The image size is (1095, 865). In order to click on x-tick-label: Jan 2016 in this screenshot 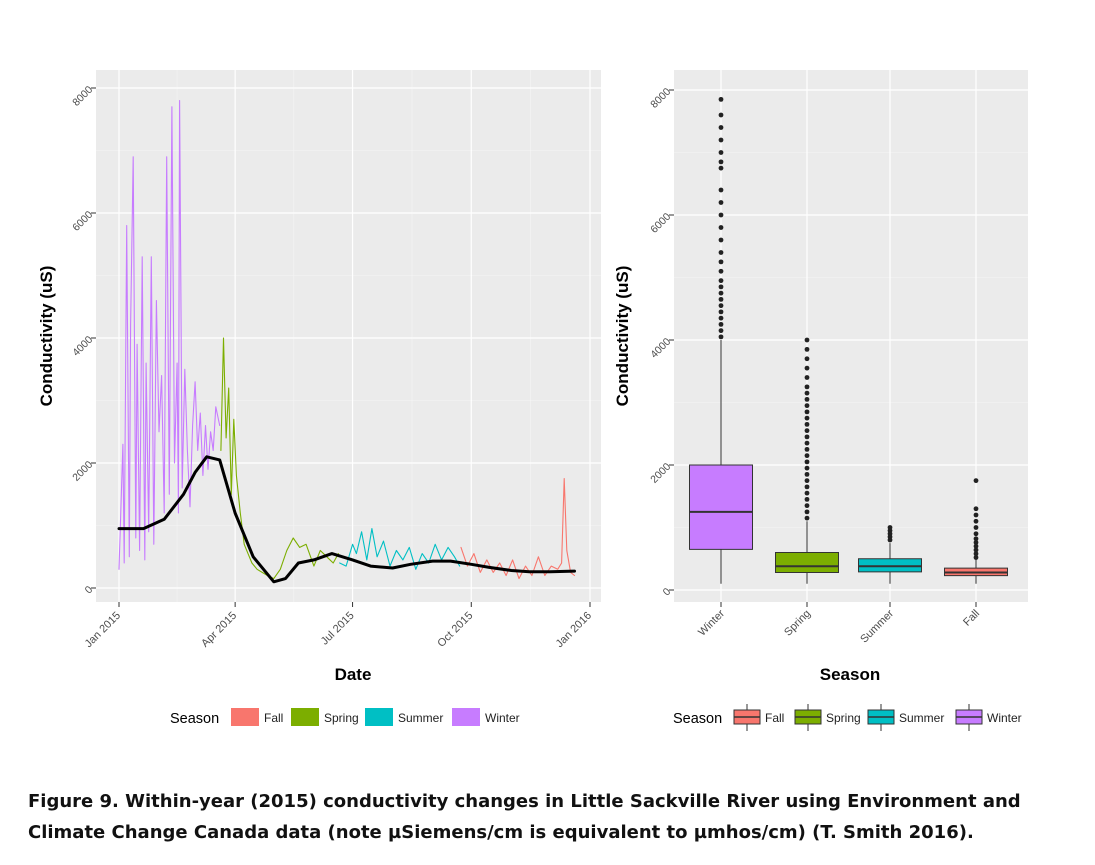, I will do `click(574, 630)`.